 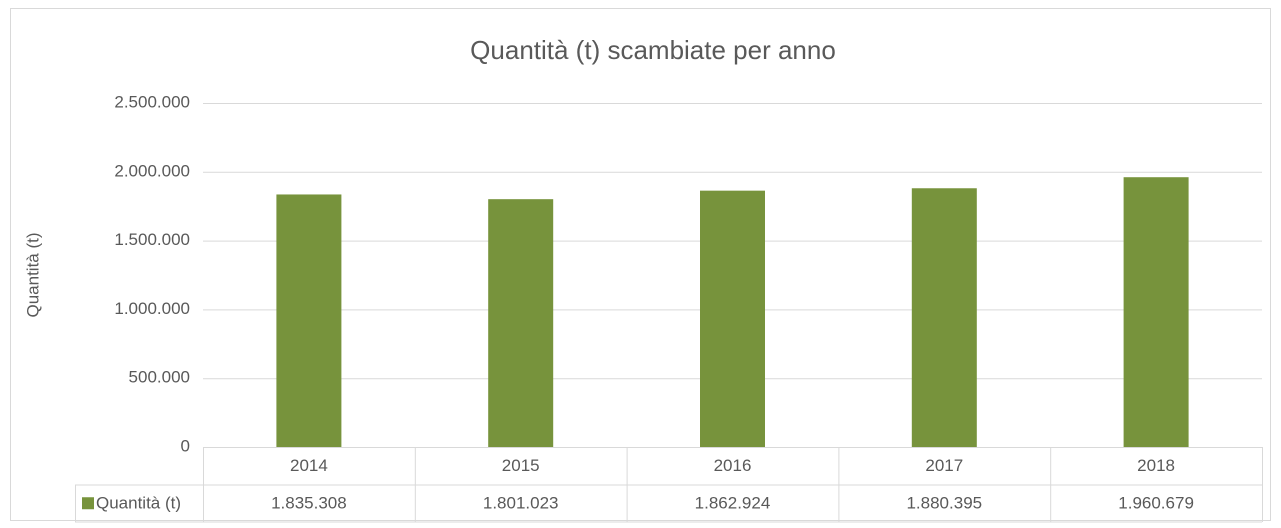 I want to click on x-tick-label: 2016, so click(x=733, y=465).